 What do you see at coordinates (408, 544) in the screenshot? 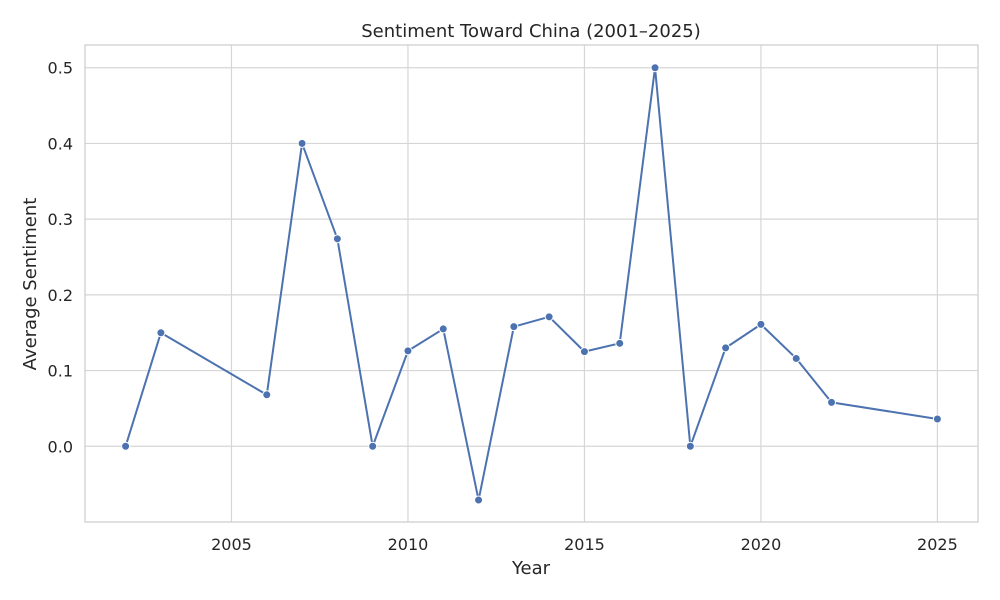
I see `x-tick-label: 2010` at bounding box center [408, 544].